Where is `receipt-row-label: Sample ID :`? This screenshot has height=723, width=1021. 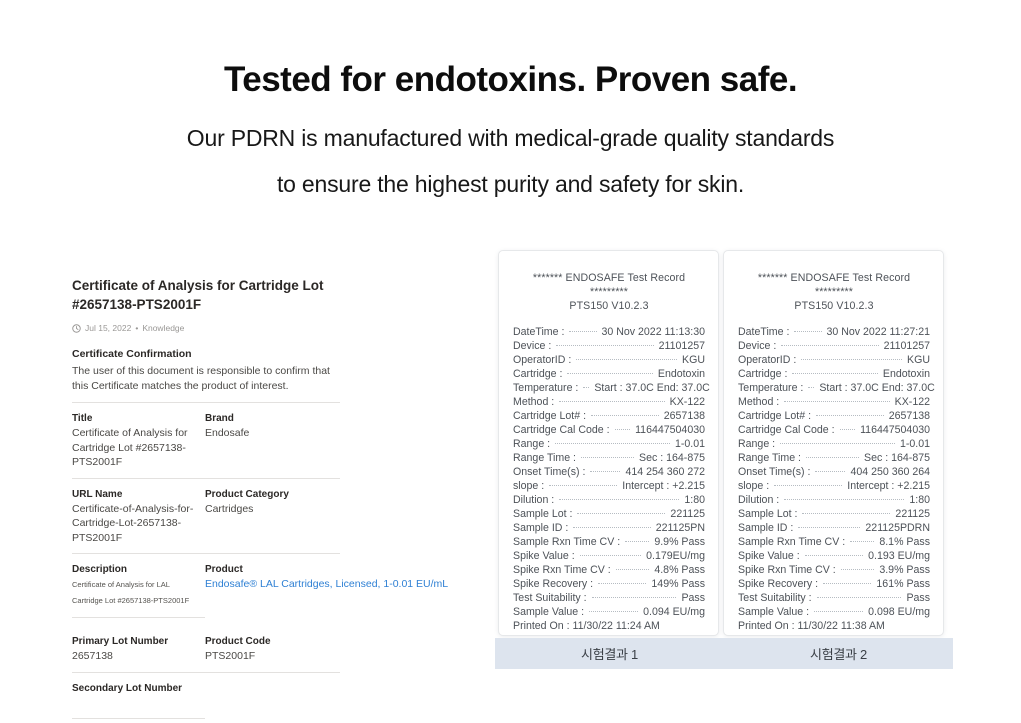
receipt-row-label: Sample ID : is located at coordinates (766, 528).